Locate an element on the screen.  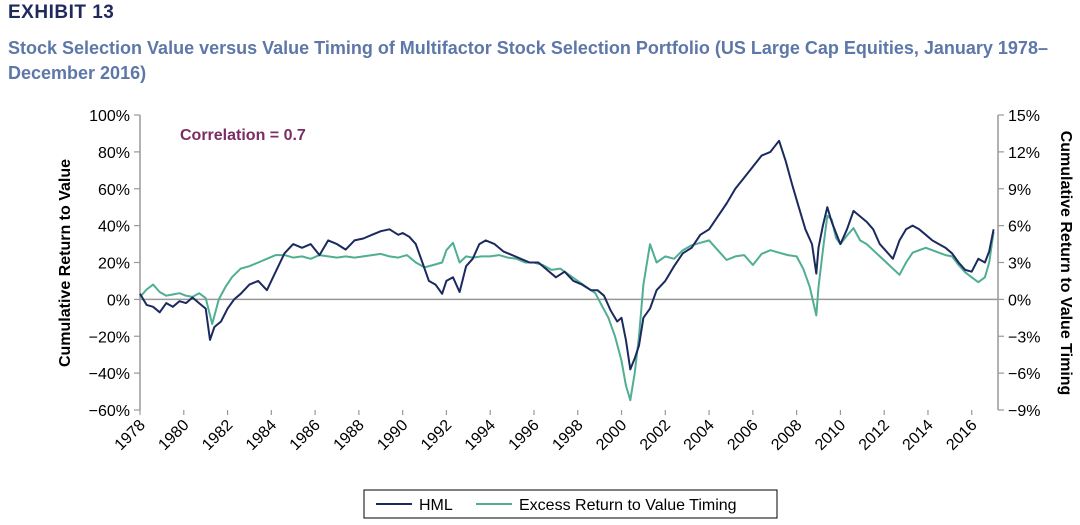
x-tick-label: 1990 is located at coordinates (392, 435).